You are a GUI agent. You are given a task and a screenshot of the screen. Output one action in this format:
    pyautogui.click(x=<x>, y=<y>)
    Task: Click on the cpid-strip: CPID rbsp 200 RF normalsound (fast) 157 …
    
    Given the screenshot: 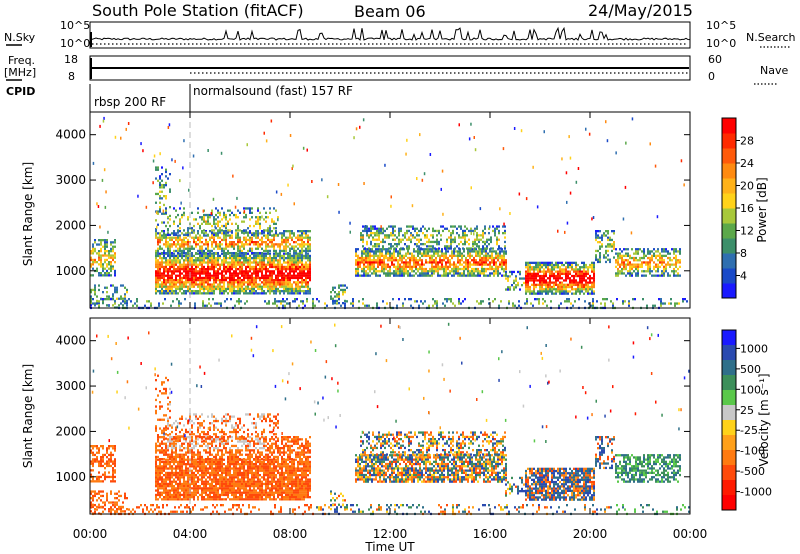 What is the action you would take?
    pyautogui.click(x=179, y=98)
    